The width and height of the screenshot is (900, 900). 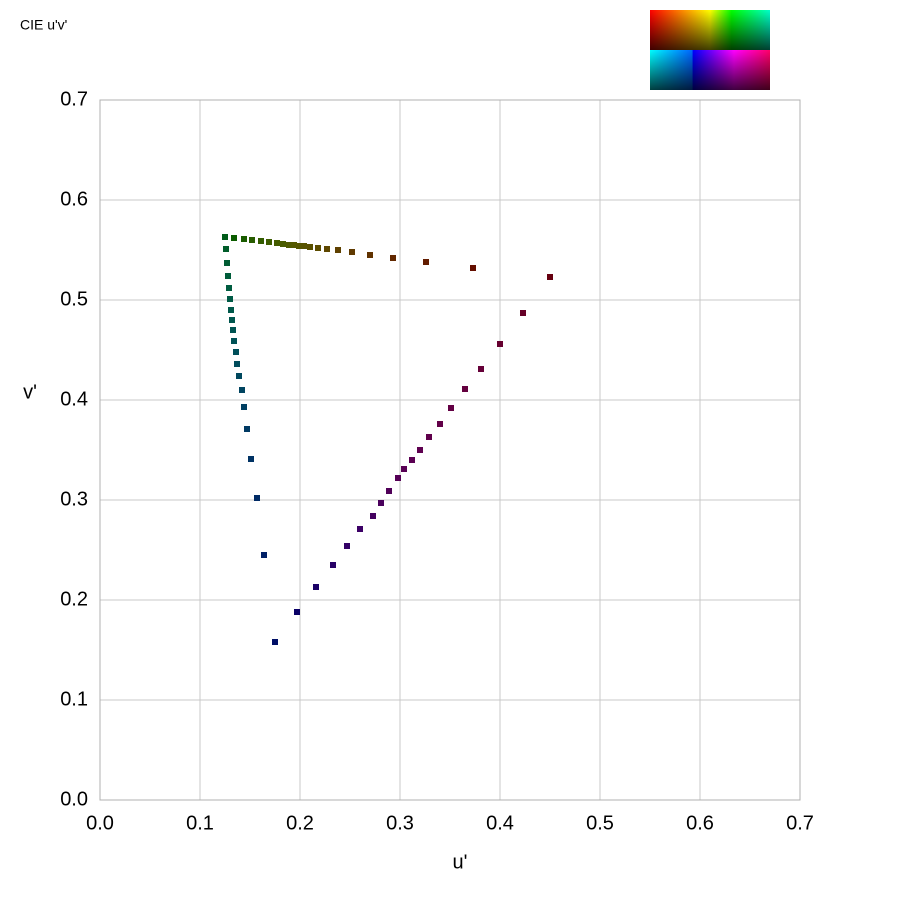 What do you see at coordinates (100, 823) in the screenshot?
I see `x-tick-label: 0.0` at bounding box center [100, 823].